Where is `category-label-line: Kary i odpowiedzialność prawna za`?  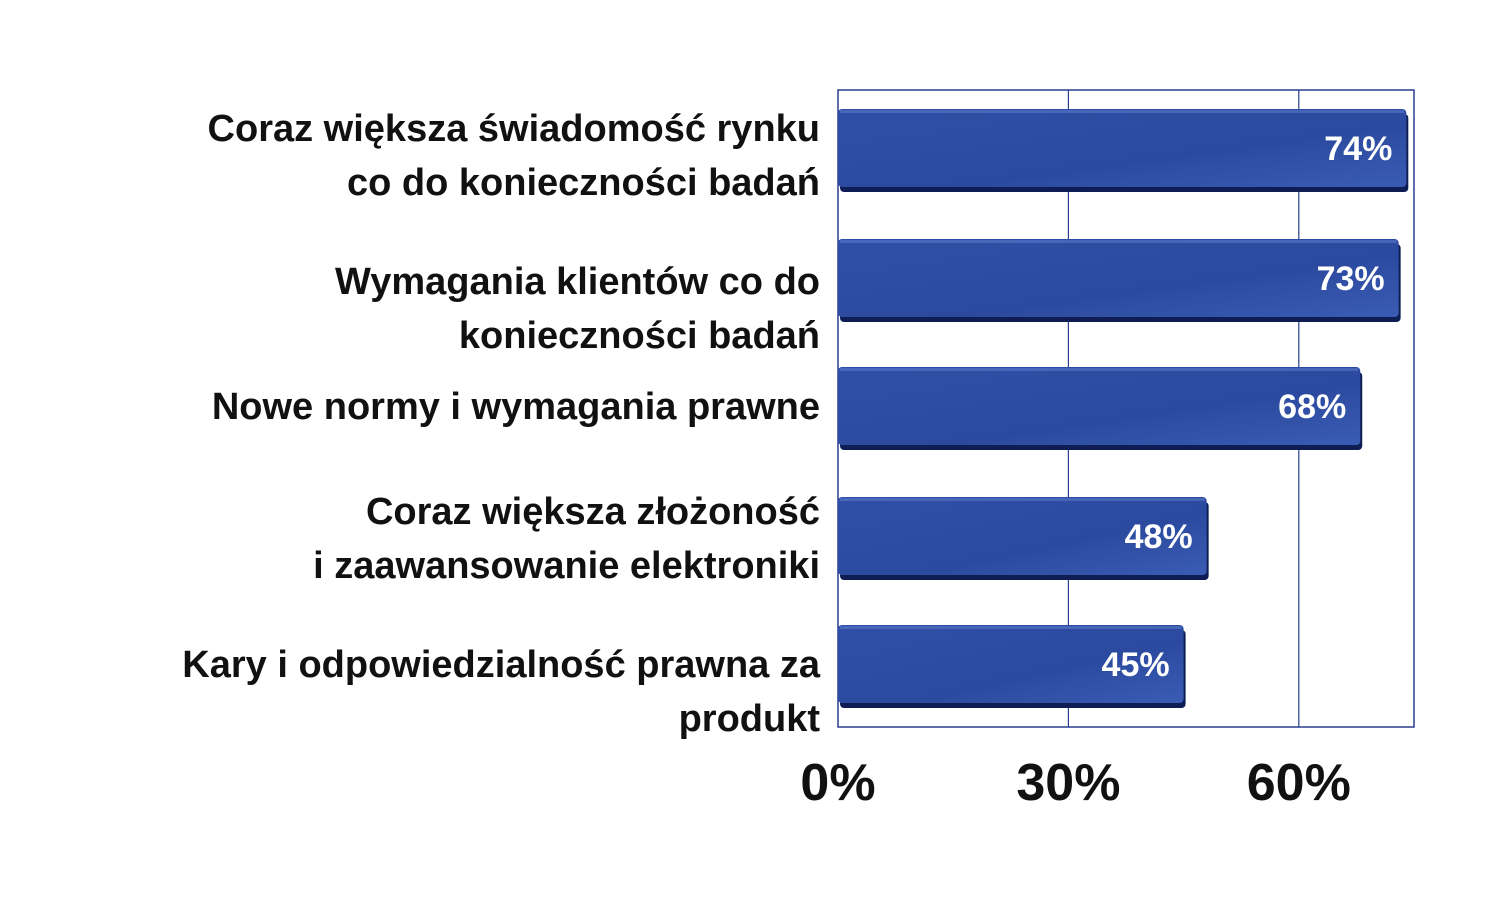
category-label-line: Kary i odpowiedzialność prawna za is located at coordinates (501, 665).